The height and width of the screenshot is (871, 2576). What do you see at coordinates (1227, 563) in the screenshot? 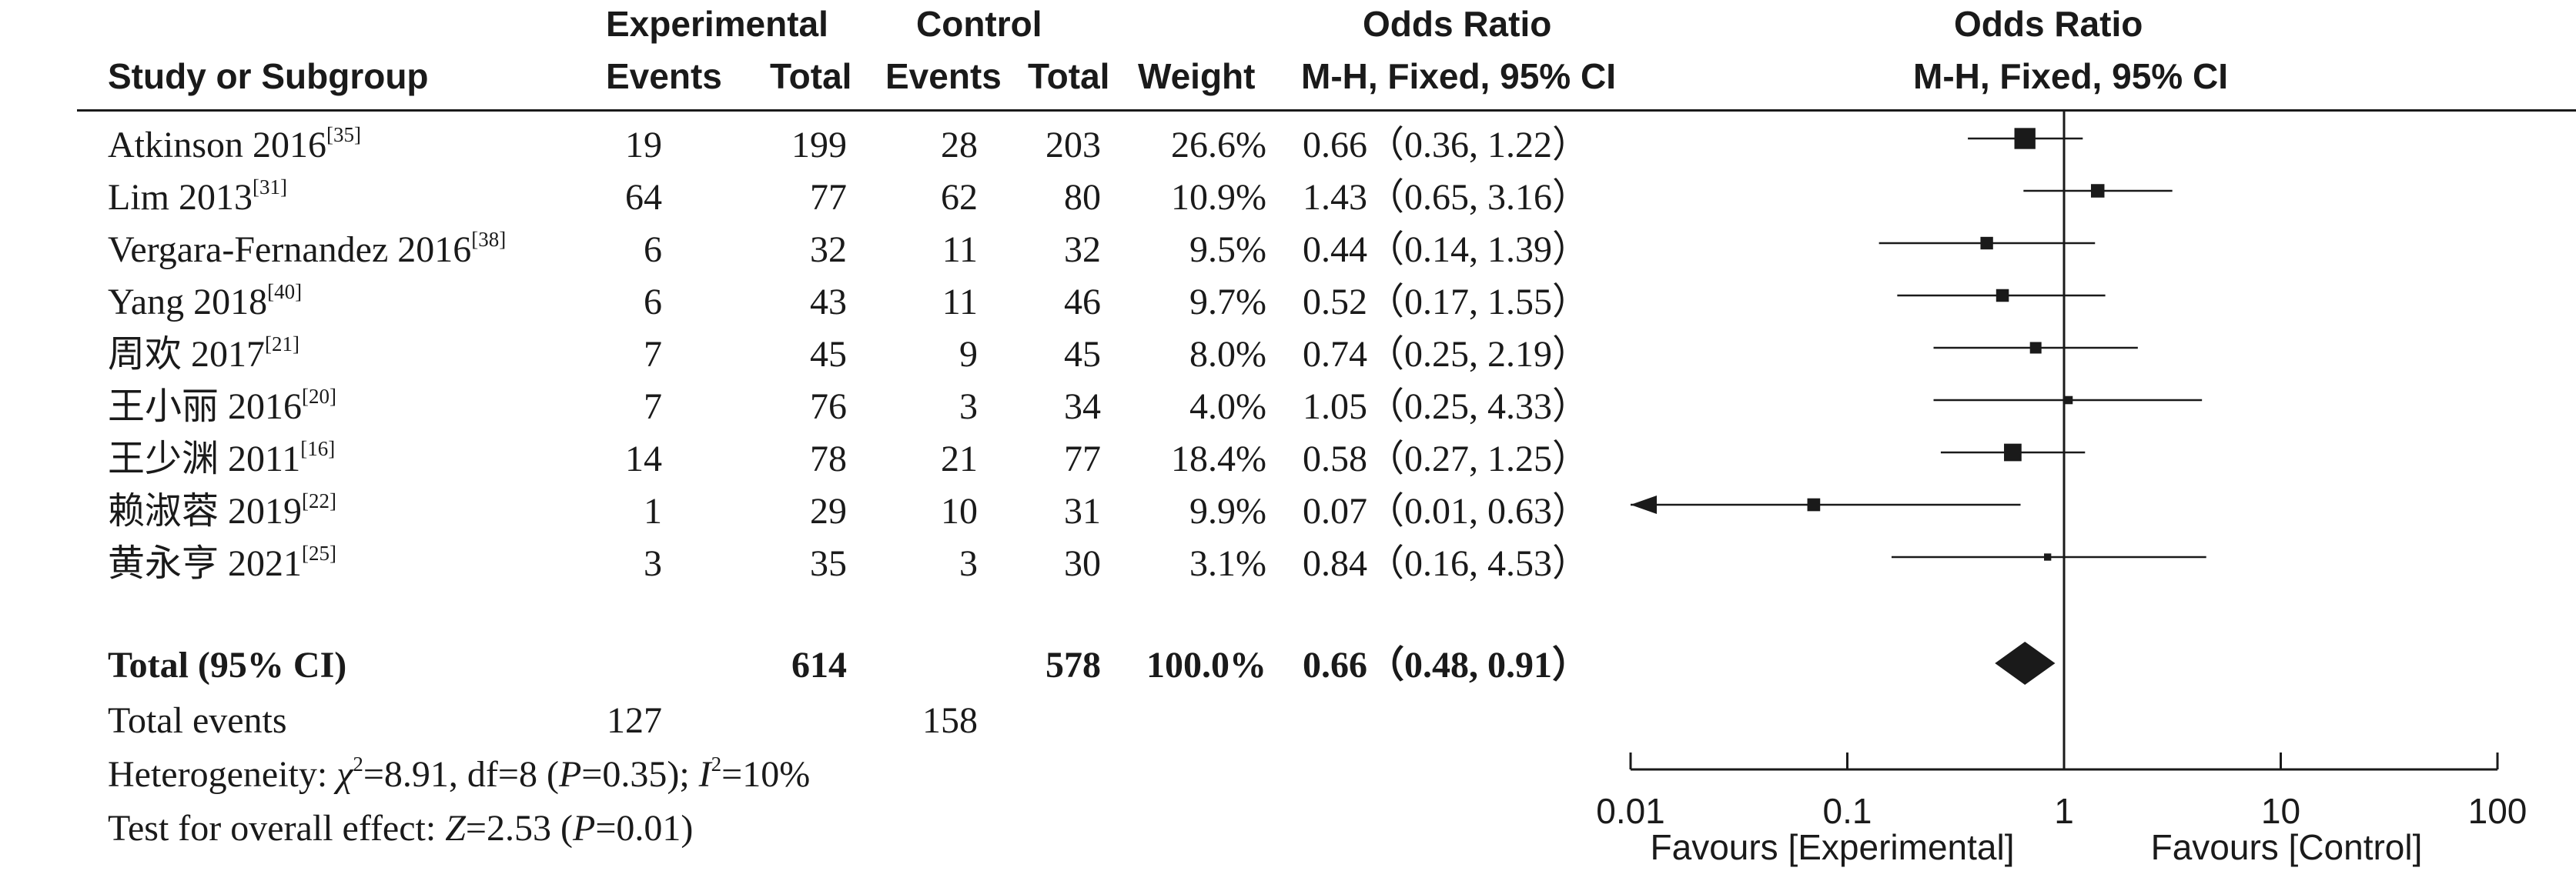
I see `weight-value: 3.1%` at bounding box center [1227, 563].